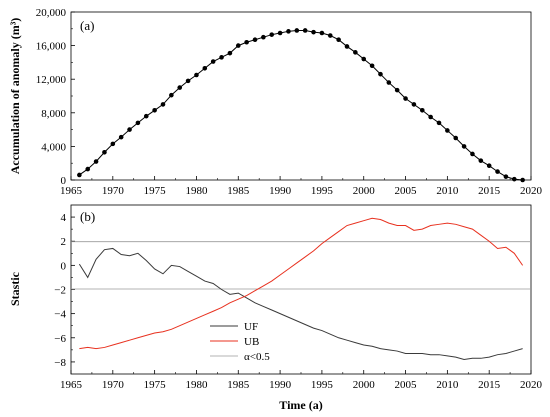 The width and height of the screenshot is (550, 417). What do you see at coordinates (240, 342) in the screenshot?
I see `panel-b-legend: UF UB α<0.5` at bounding box center [240, 342].